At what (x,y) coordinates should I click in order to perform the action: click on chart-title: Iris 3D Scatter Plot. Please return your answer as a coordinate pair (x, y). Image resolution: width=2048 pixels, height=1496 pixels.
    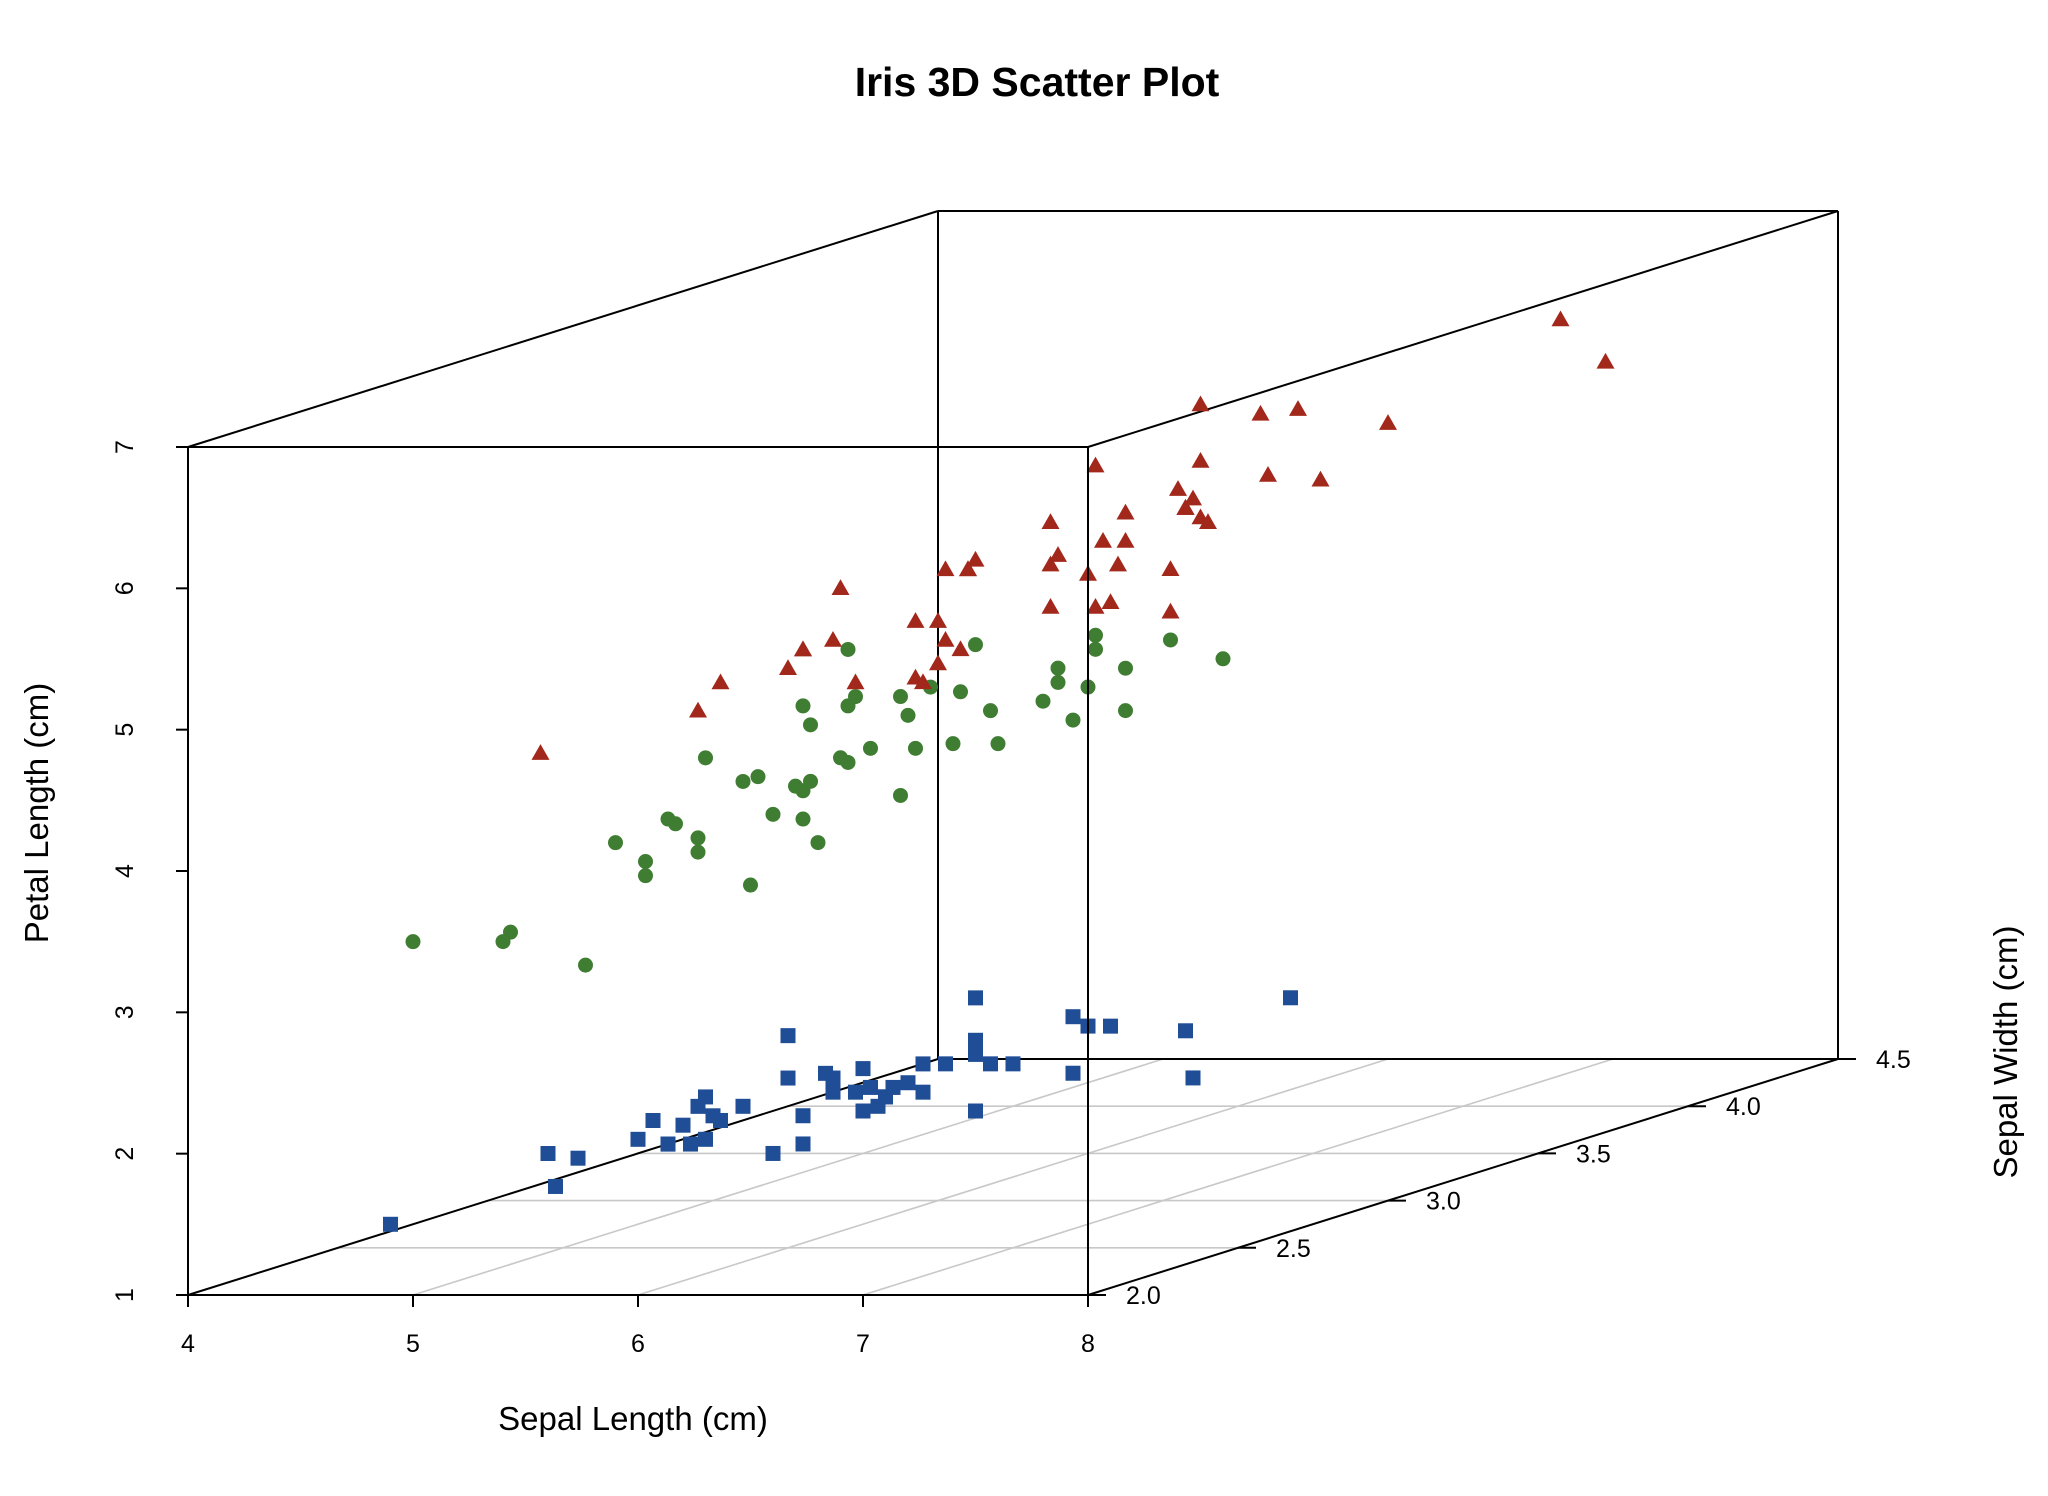
    Looking at the image, I should click on (1037, 82).